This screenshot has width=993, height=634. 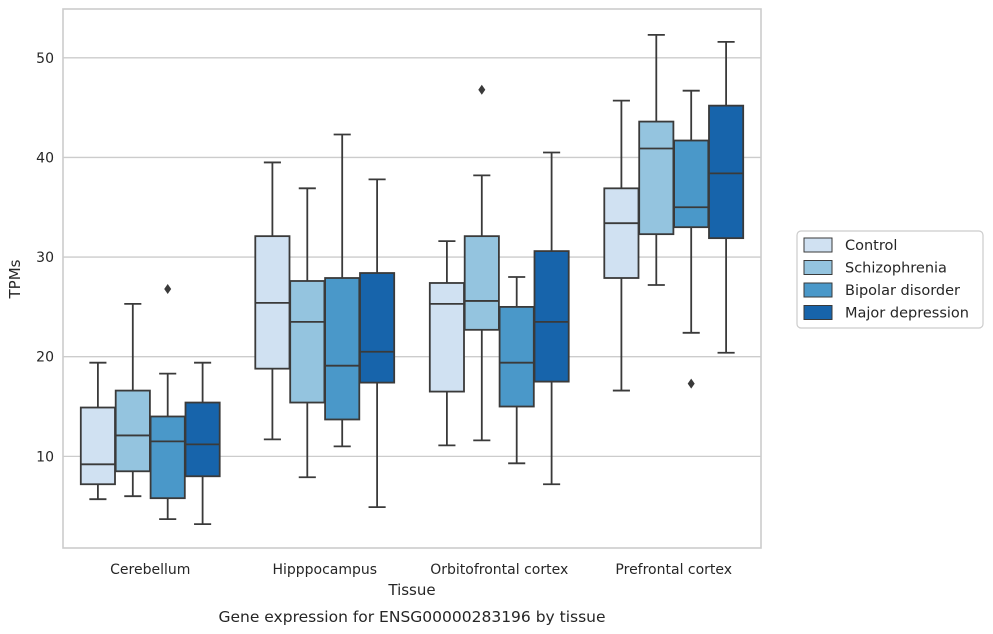 I want to click on x-tick-label: Orbitofrontal cortex, so click(x=499, y=570).